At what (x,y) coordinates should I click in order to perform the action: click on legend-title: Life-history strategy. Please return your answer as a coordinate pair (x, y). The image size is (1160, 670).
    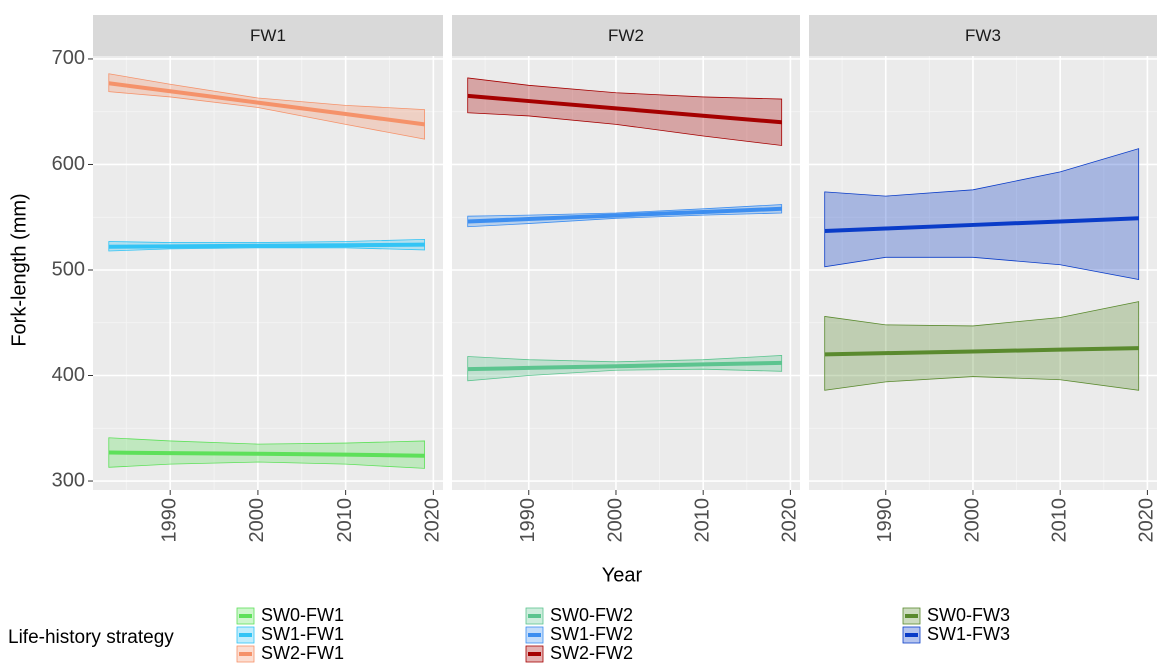
    Looking at the image, I should click on (91, 637).